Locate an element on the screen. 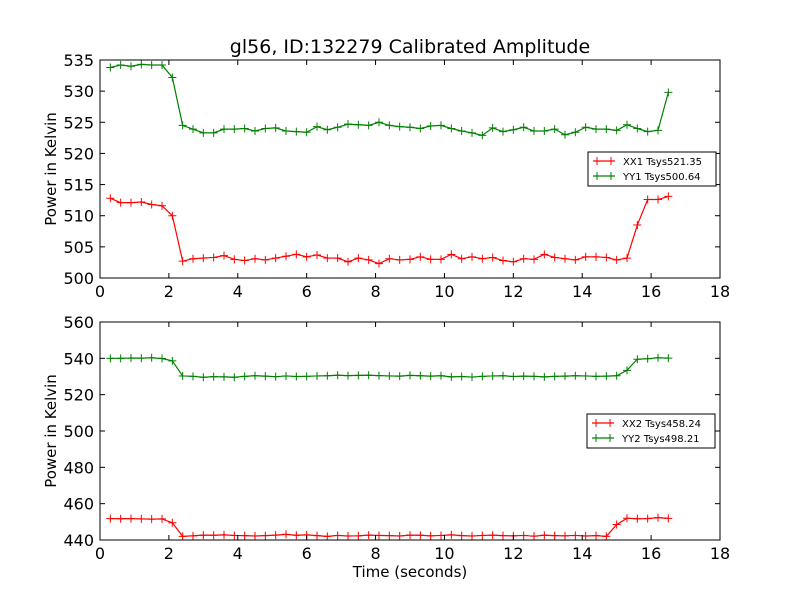 The image size is (800, 600). bottom-x-tick-label: 8 is located at coordinates (375, 553).